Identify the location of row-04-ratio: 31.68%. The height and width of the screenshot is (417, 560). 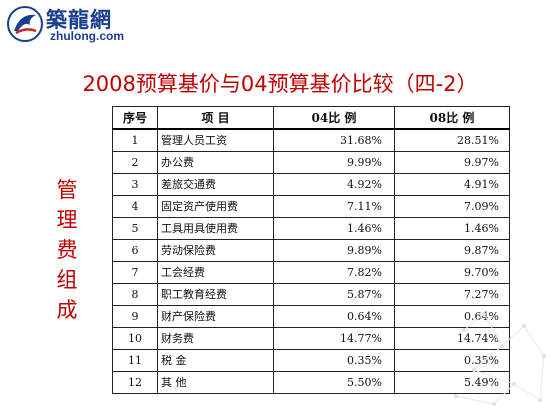
(334, 140).